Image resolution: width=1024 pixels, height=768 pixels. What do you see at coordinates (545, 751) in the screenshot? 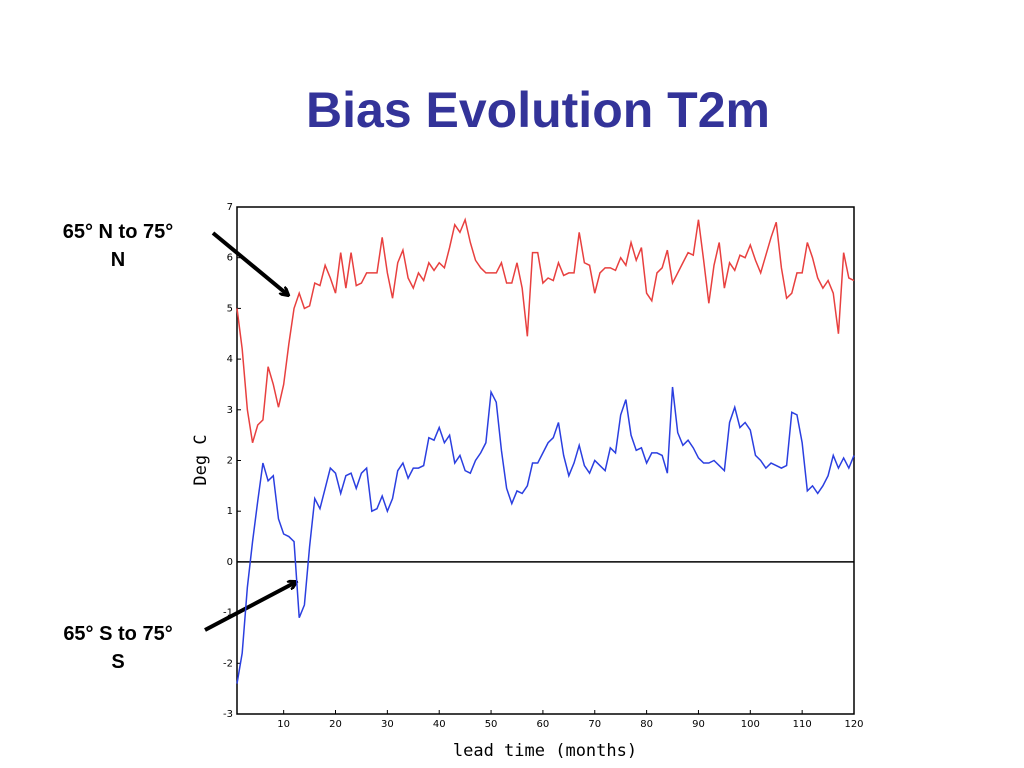
I see `x-axis-label: lead time (months)` at bounding box center [545, 751].